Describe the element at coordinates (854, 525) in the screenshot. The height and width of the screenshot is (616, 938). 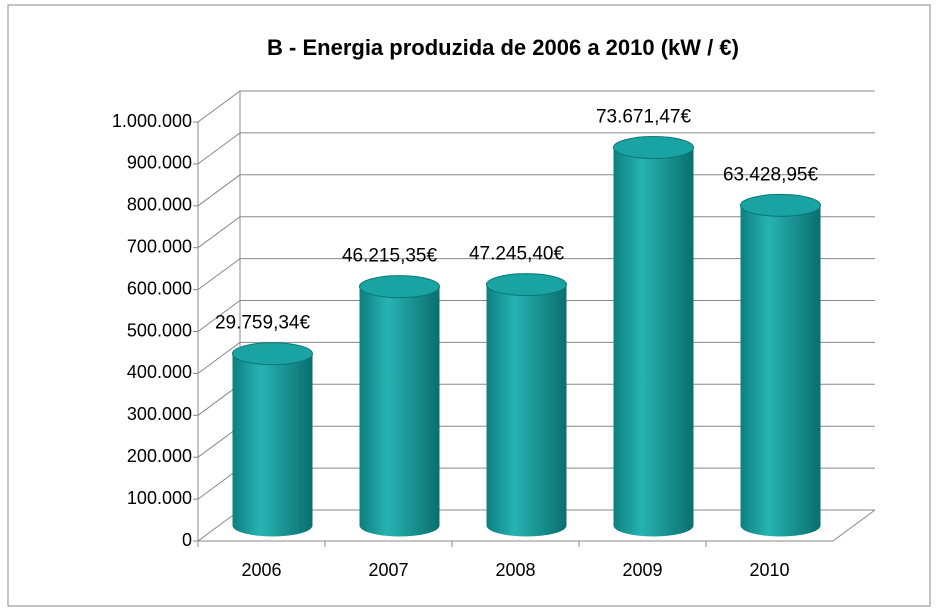
I see `floor-right` at that location.